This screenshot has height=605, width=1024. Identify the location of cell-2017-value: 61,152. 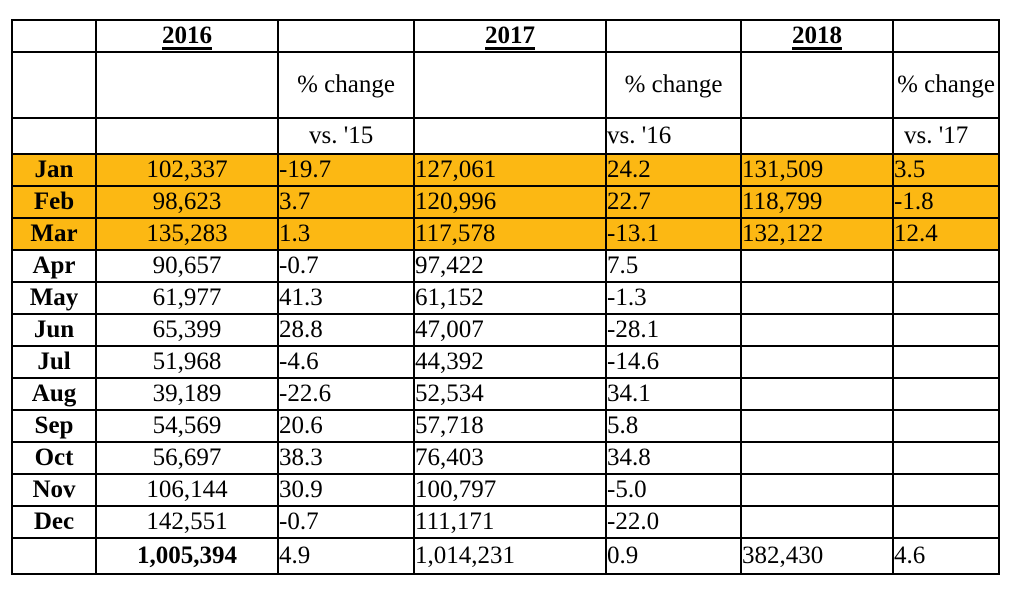
(510, 298).